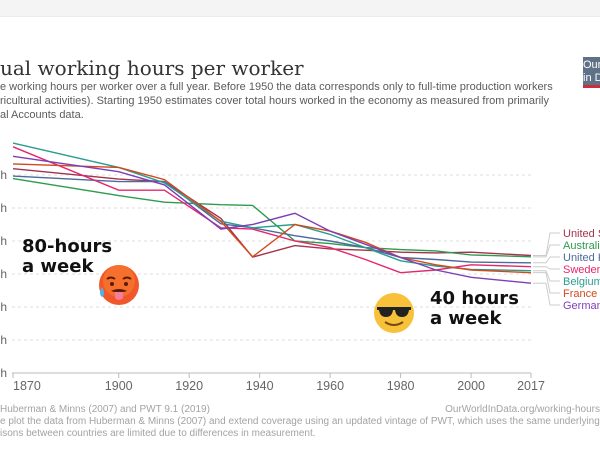 The width and height of the screenshot is (600, 452). I want to click on sunglasses-face-icon, so click(394, 313).